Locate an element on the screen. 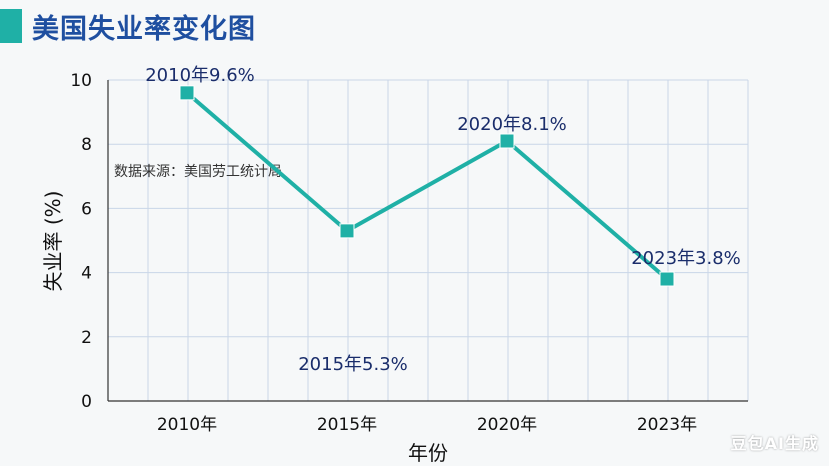 This screenshot has height=466, width=829. y-tick-label: 2 is located at coordinates (86, 338).